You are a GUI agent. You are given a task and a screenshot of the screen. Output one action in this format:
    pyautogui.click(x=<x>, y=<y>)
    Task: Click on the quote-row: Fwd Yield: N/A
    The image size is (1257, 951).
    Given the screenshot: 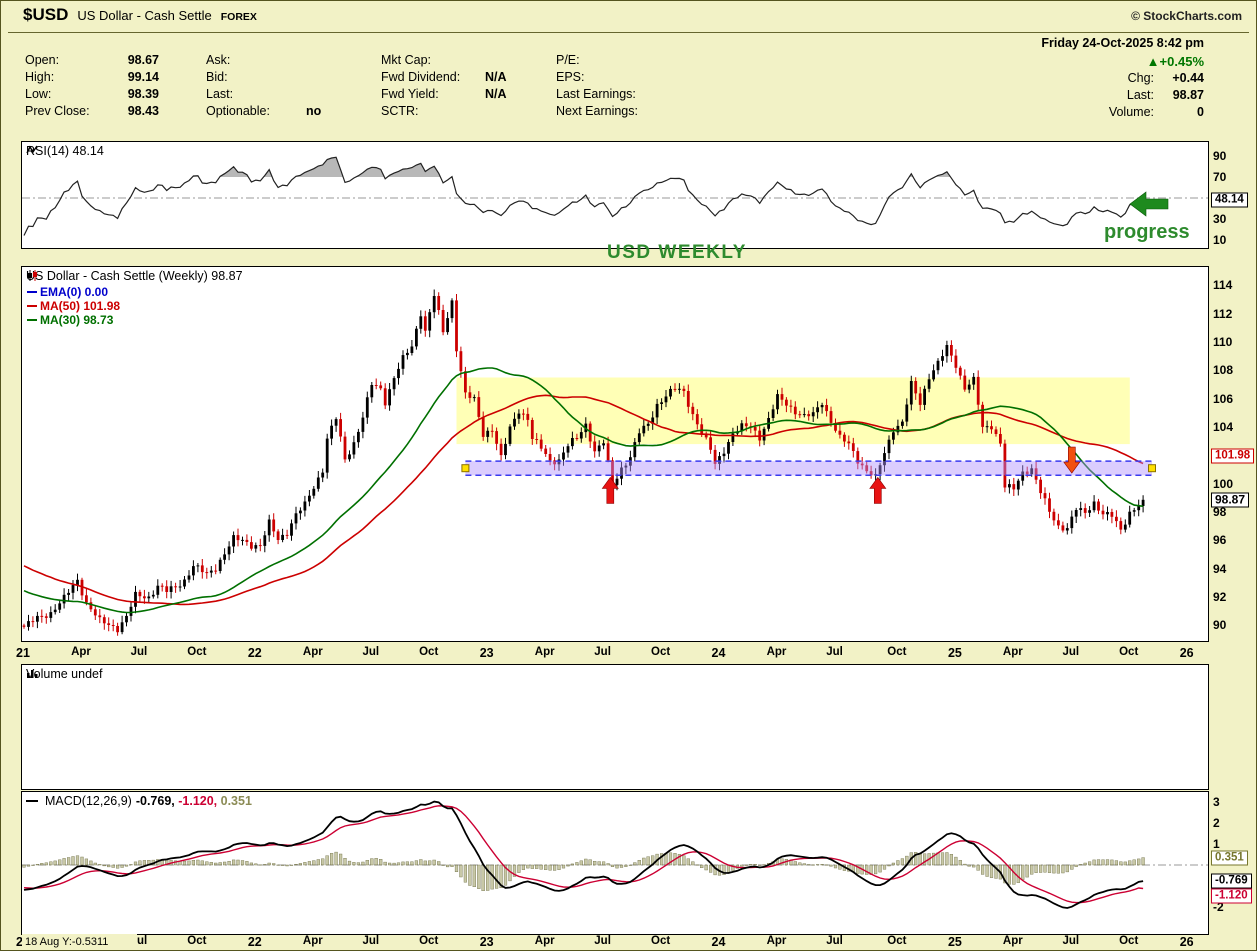 What is the action you would take?
    pyautogui.click(x=468, y=93)
    